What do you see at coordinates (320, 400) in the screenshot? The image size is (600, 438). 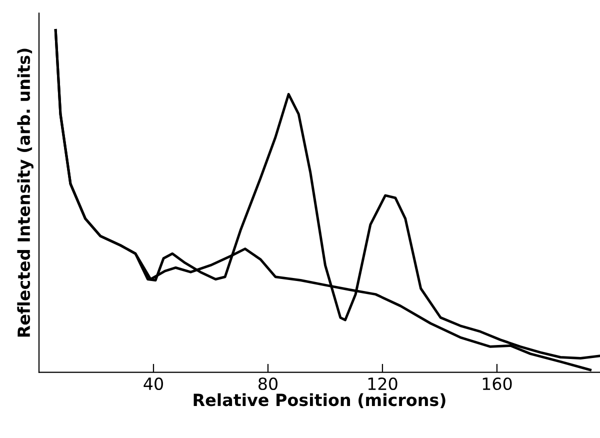 I see `x-axis-title: Relative Position (microns)` at bounding box center [320, 400].